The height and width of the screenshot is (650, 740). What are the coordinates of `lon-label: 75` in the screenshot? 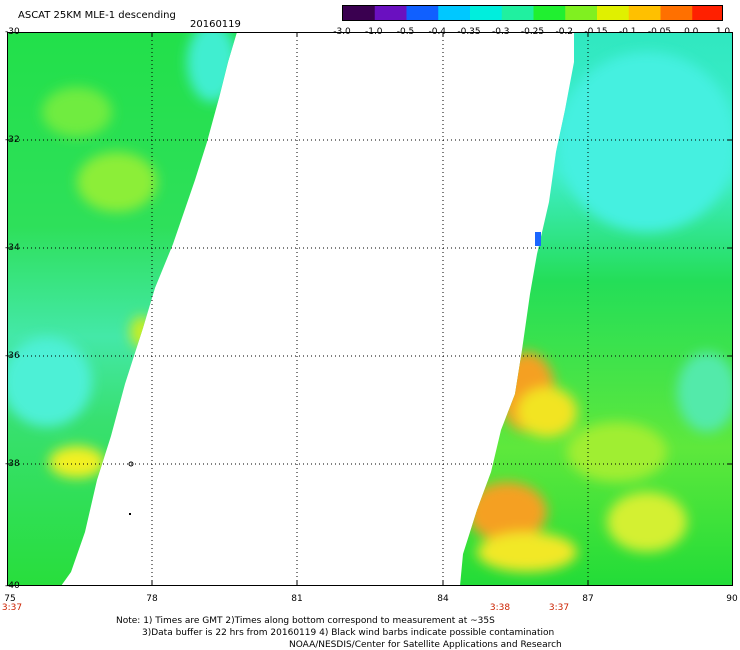 It's located at (10, 599).